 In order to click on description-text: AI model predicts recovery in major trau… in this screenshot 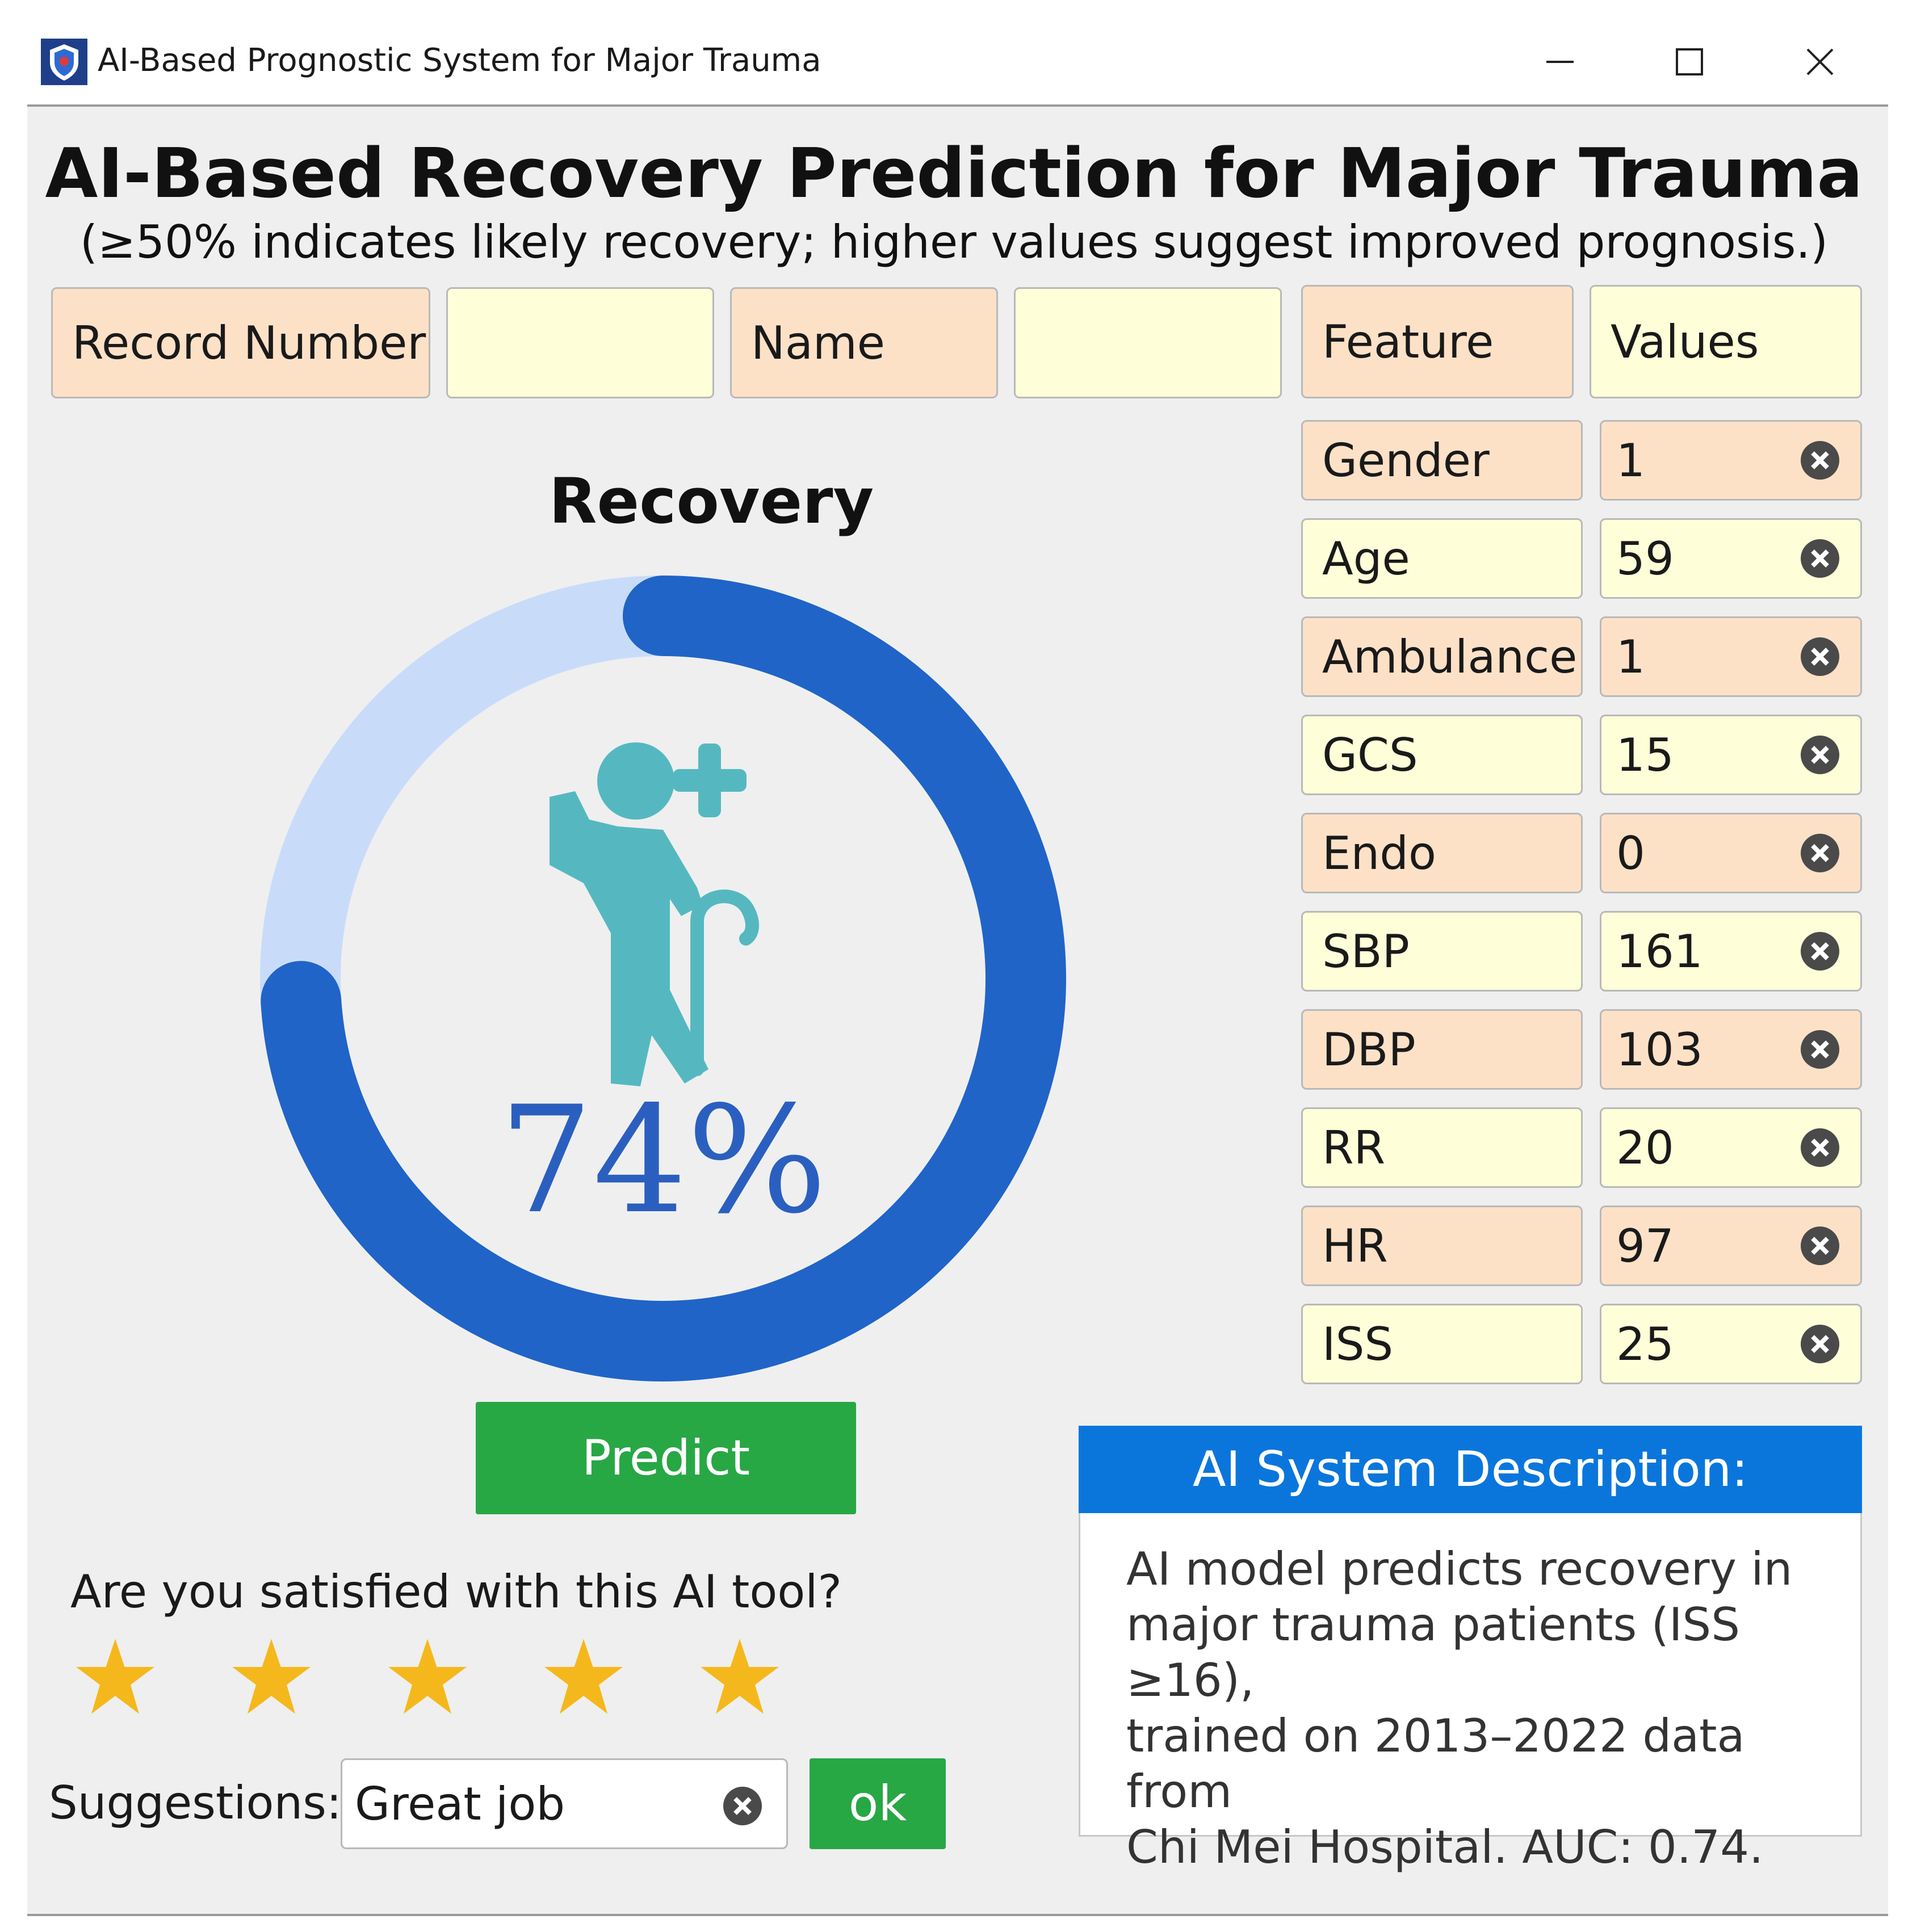, I will do `click(1484, 1708)`.